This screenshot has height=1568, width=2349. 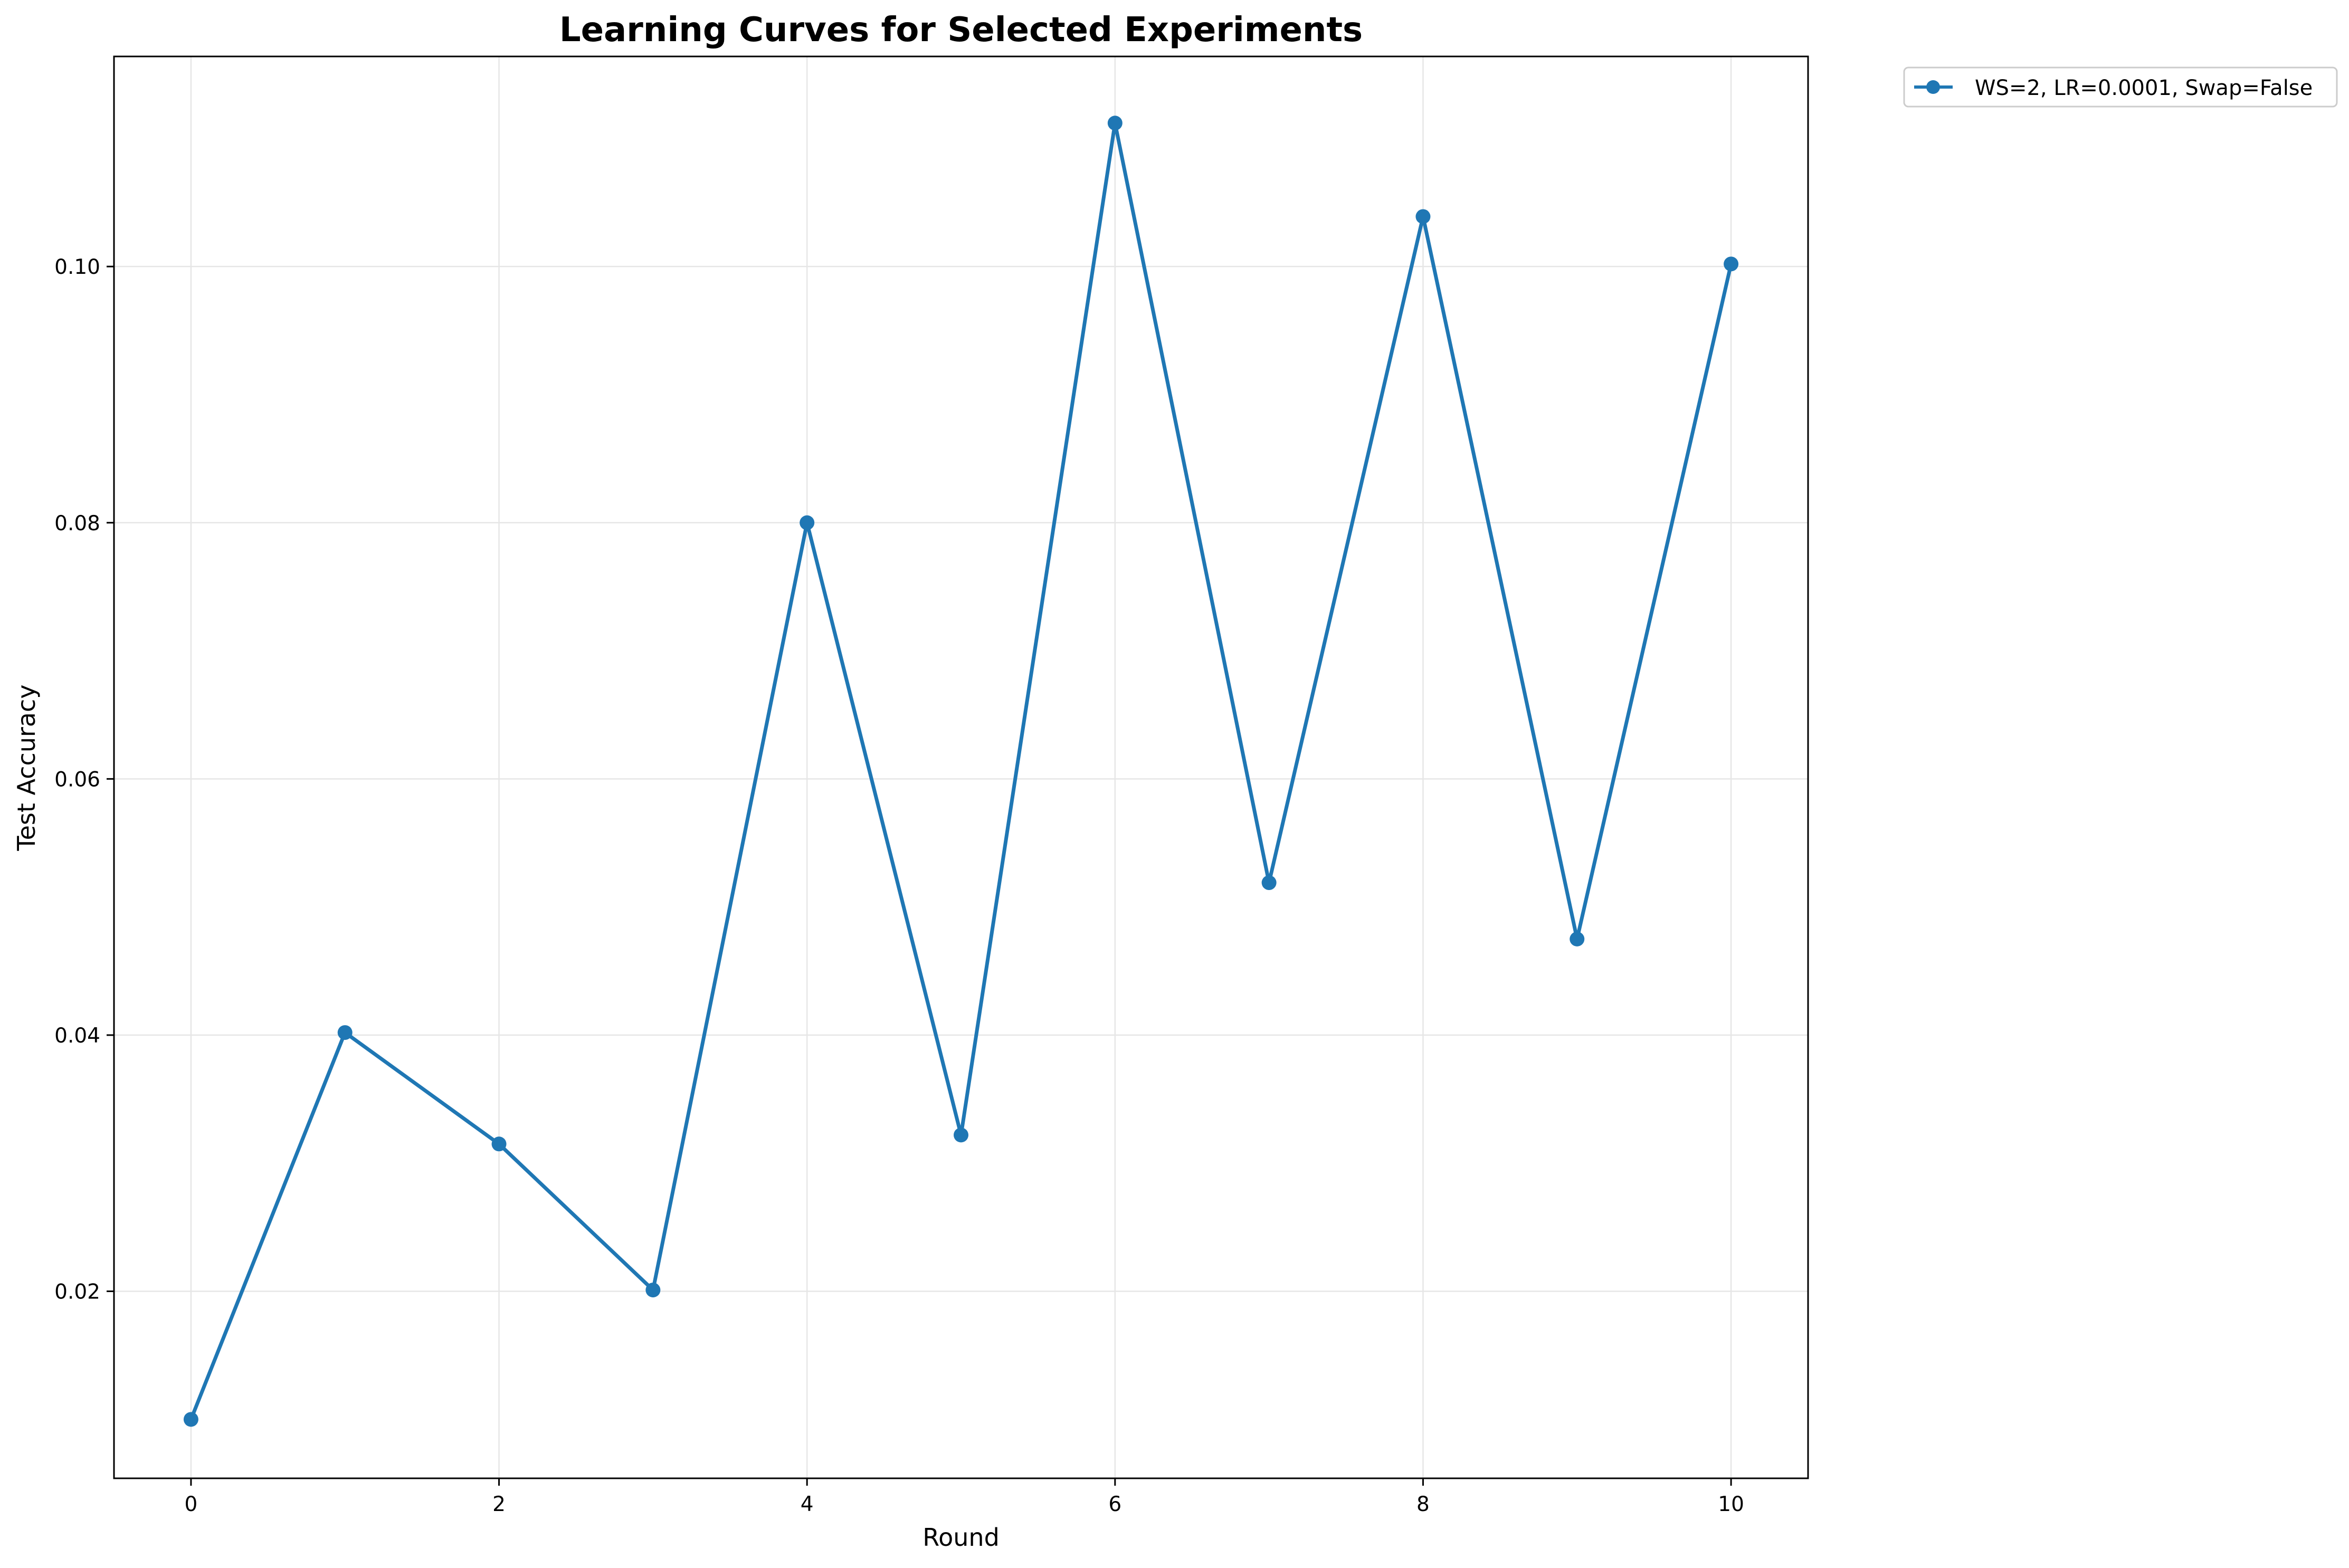 What do you see at coordinates (1423, 1504) in the screenshot?
I see `x-tick-label: 8` at bounding box center [1423, 1504].